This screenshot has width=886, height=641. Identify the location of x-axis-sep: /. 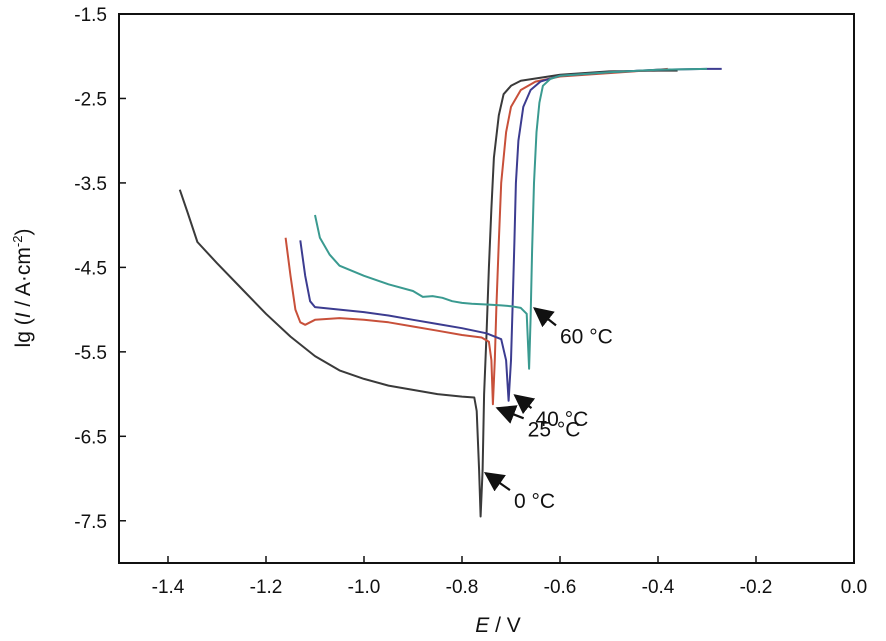
(498, 625).